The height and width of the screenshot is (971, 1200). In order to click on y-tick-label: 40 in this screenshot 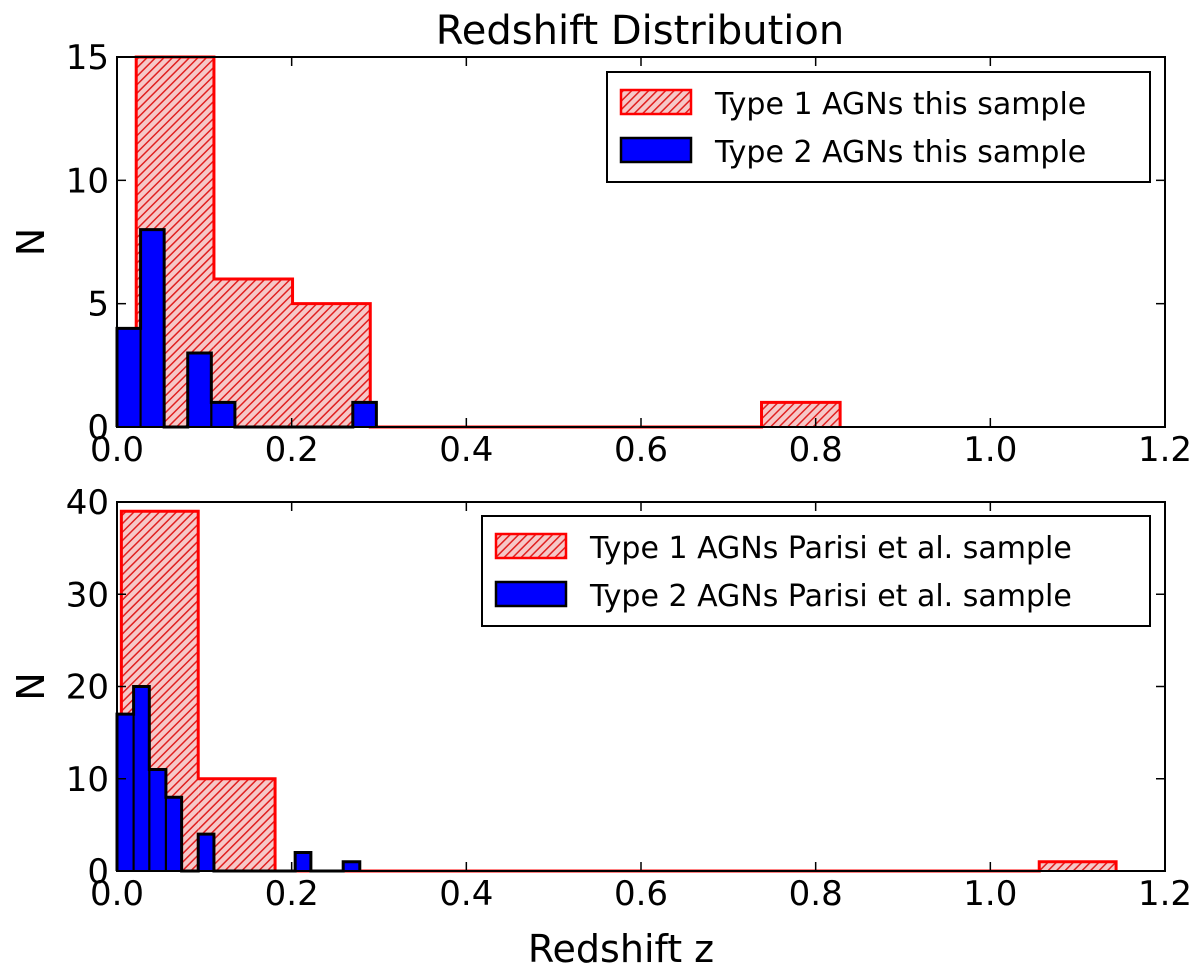, I will do `click(87, 503)`.